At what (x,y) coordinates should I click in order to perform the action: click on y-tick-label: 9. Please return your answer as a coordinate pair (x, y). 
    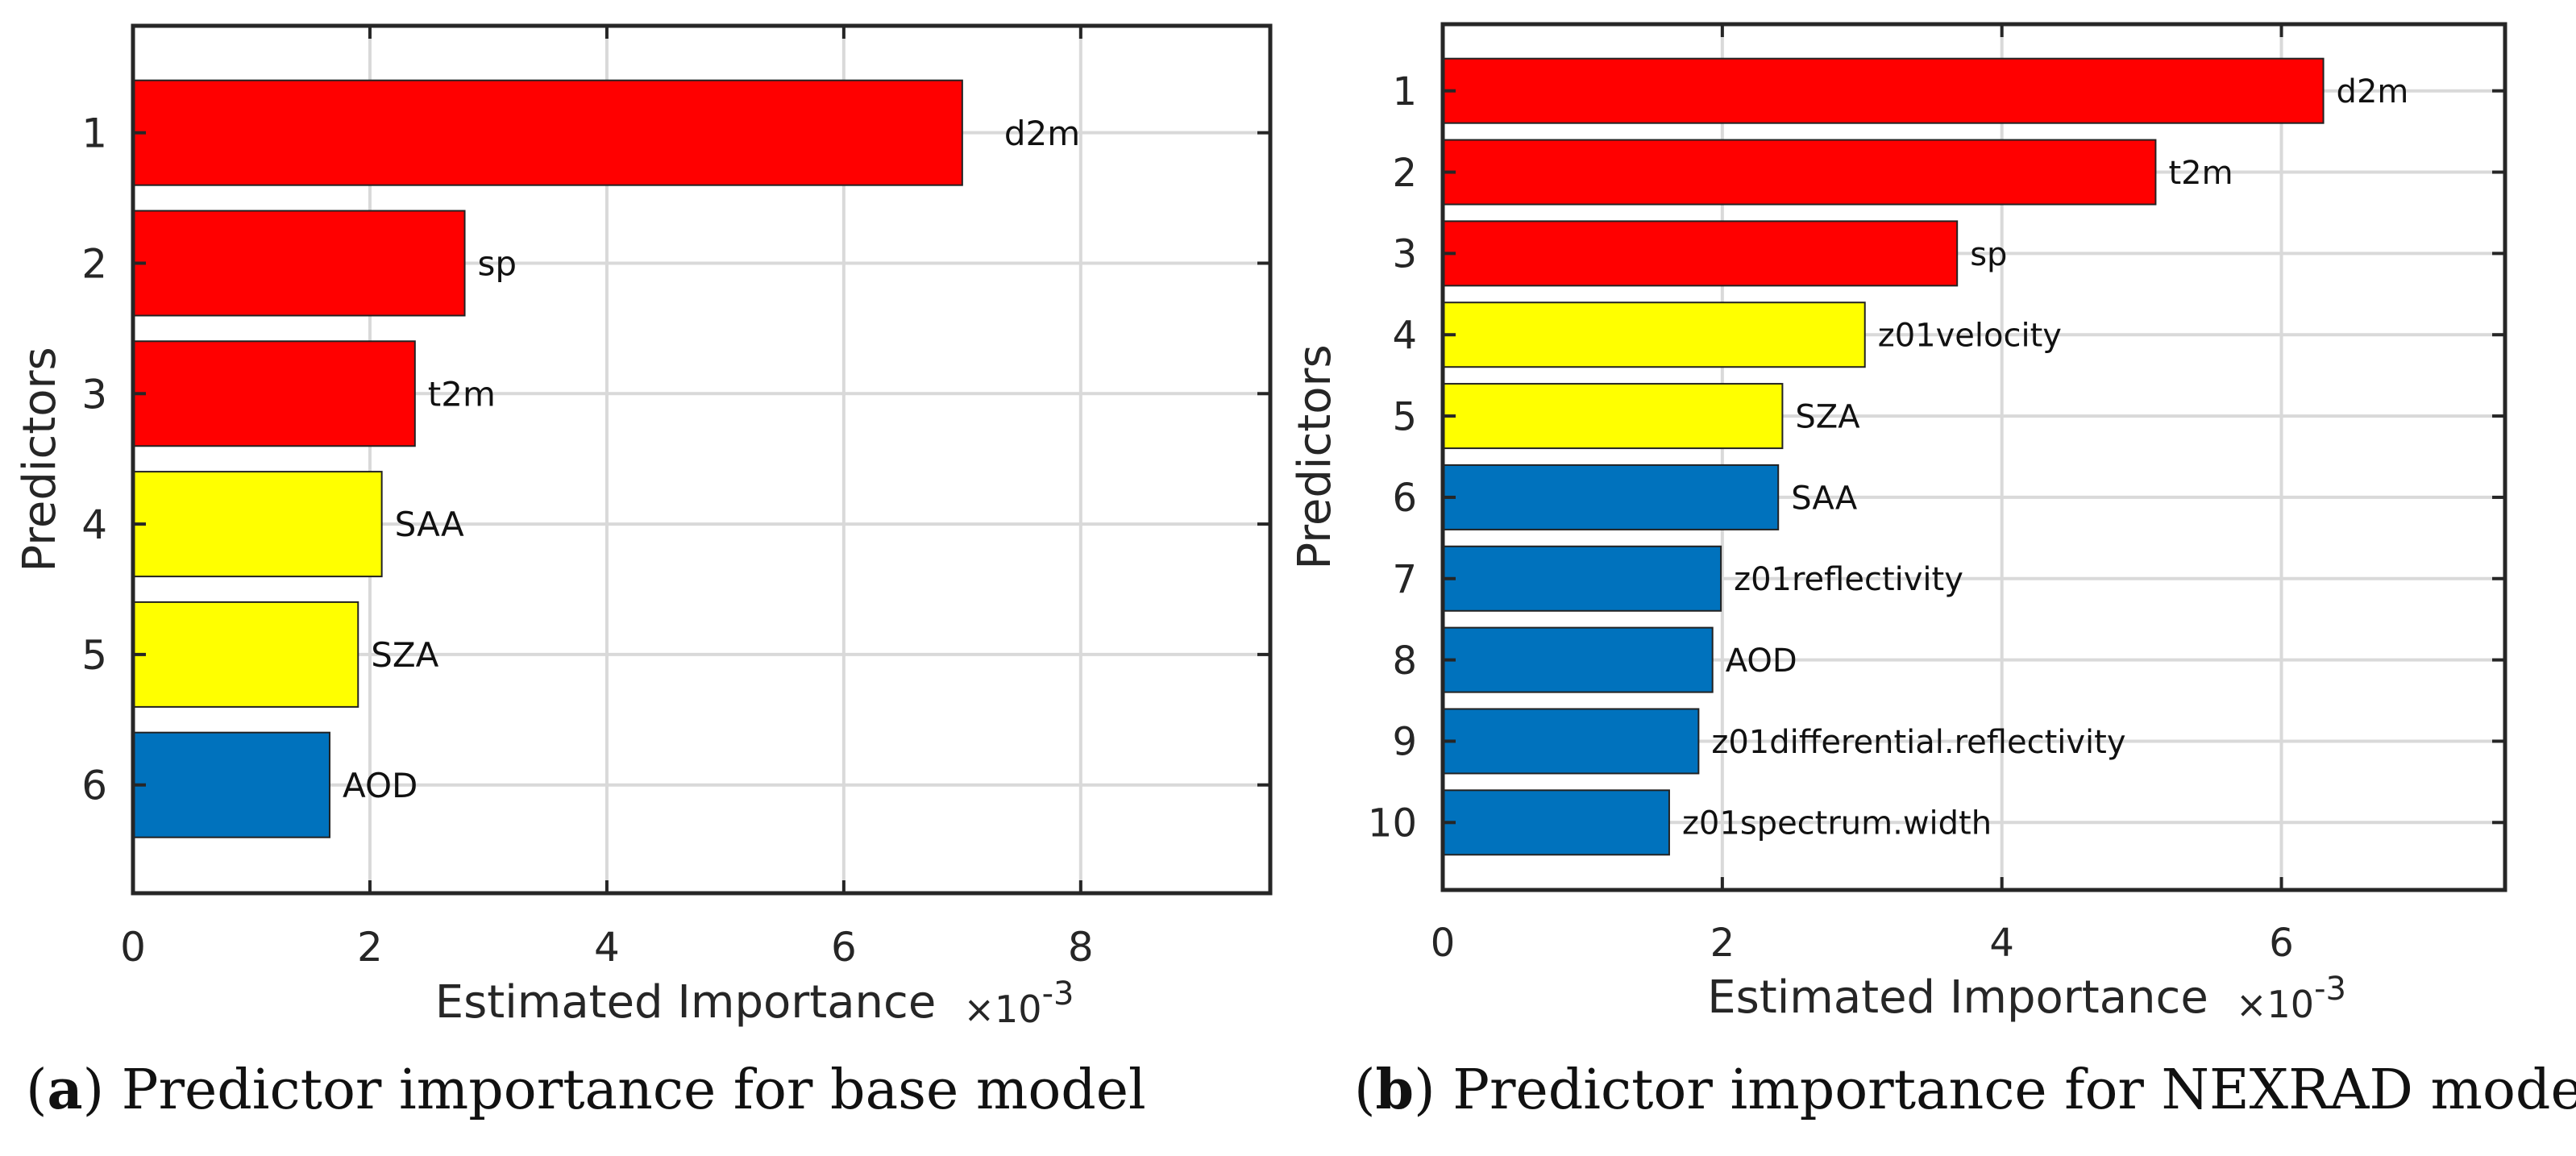
    Looking at the image, I should click on (1404, 742).